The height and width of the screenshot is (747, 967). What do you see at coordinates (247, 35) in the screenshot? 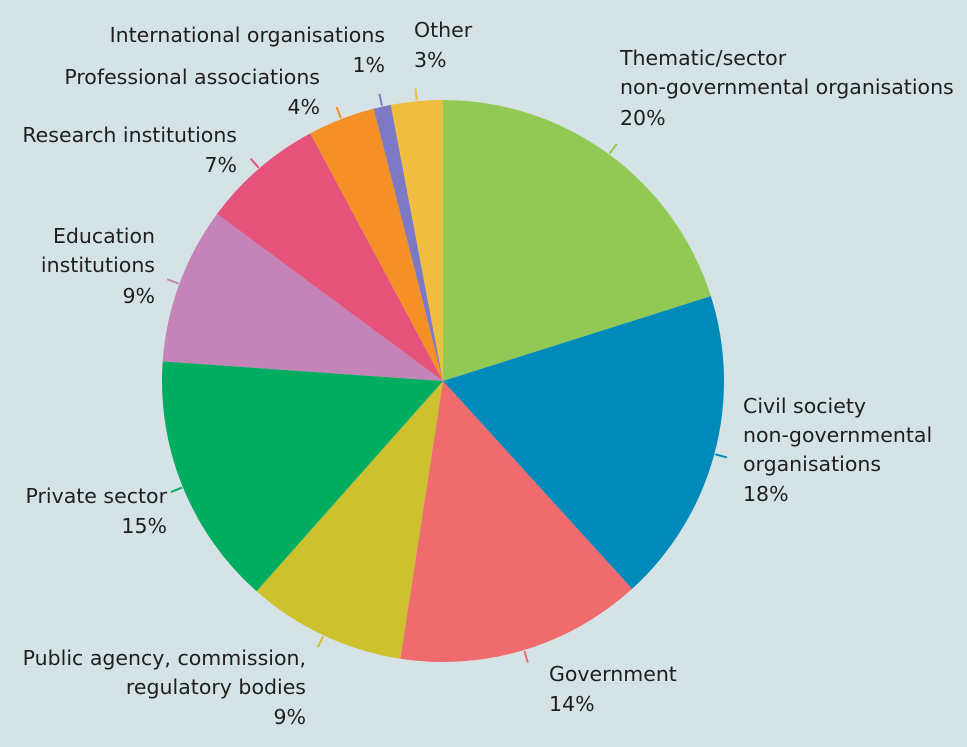
I see `slice-label: International organisations` at bounding box center [247, 35].